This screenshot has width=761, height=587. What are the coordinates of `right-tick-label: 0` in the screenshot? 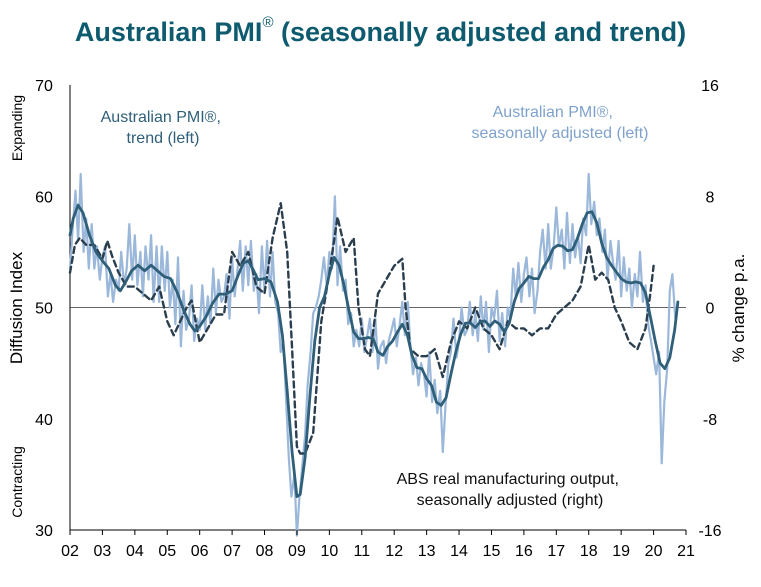 It's located at (710, 309).